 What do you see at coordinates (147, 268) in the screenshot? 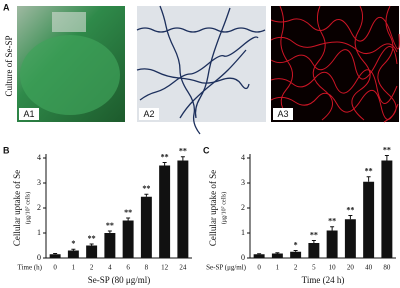
I see `x-tick-label: 8` at bounding box center [147, 268].